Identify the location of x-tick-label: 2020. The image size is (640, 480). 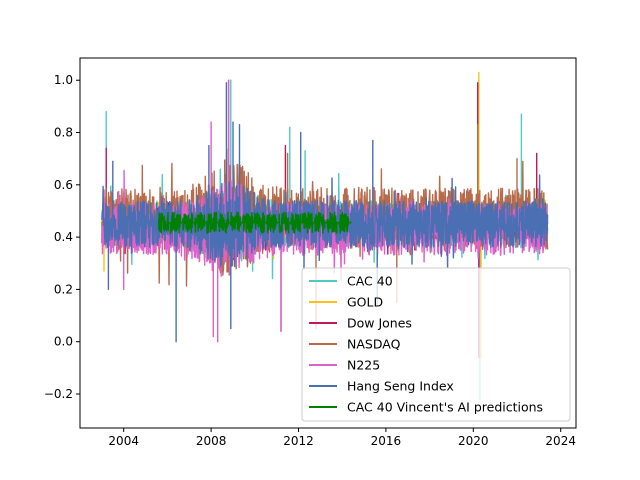
(473, 441).